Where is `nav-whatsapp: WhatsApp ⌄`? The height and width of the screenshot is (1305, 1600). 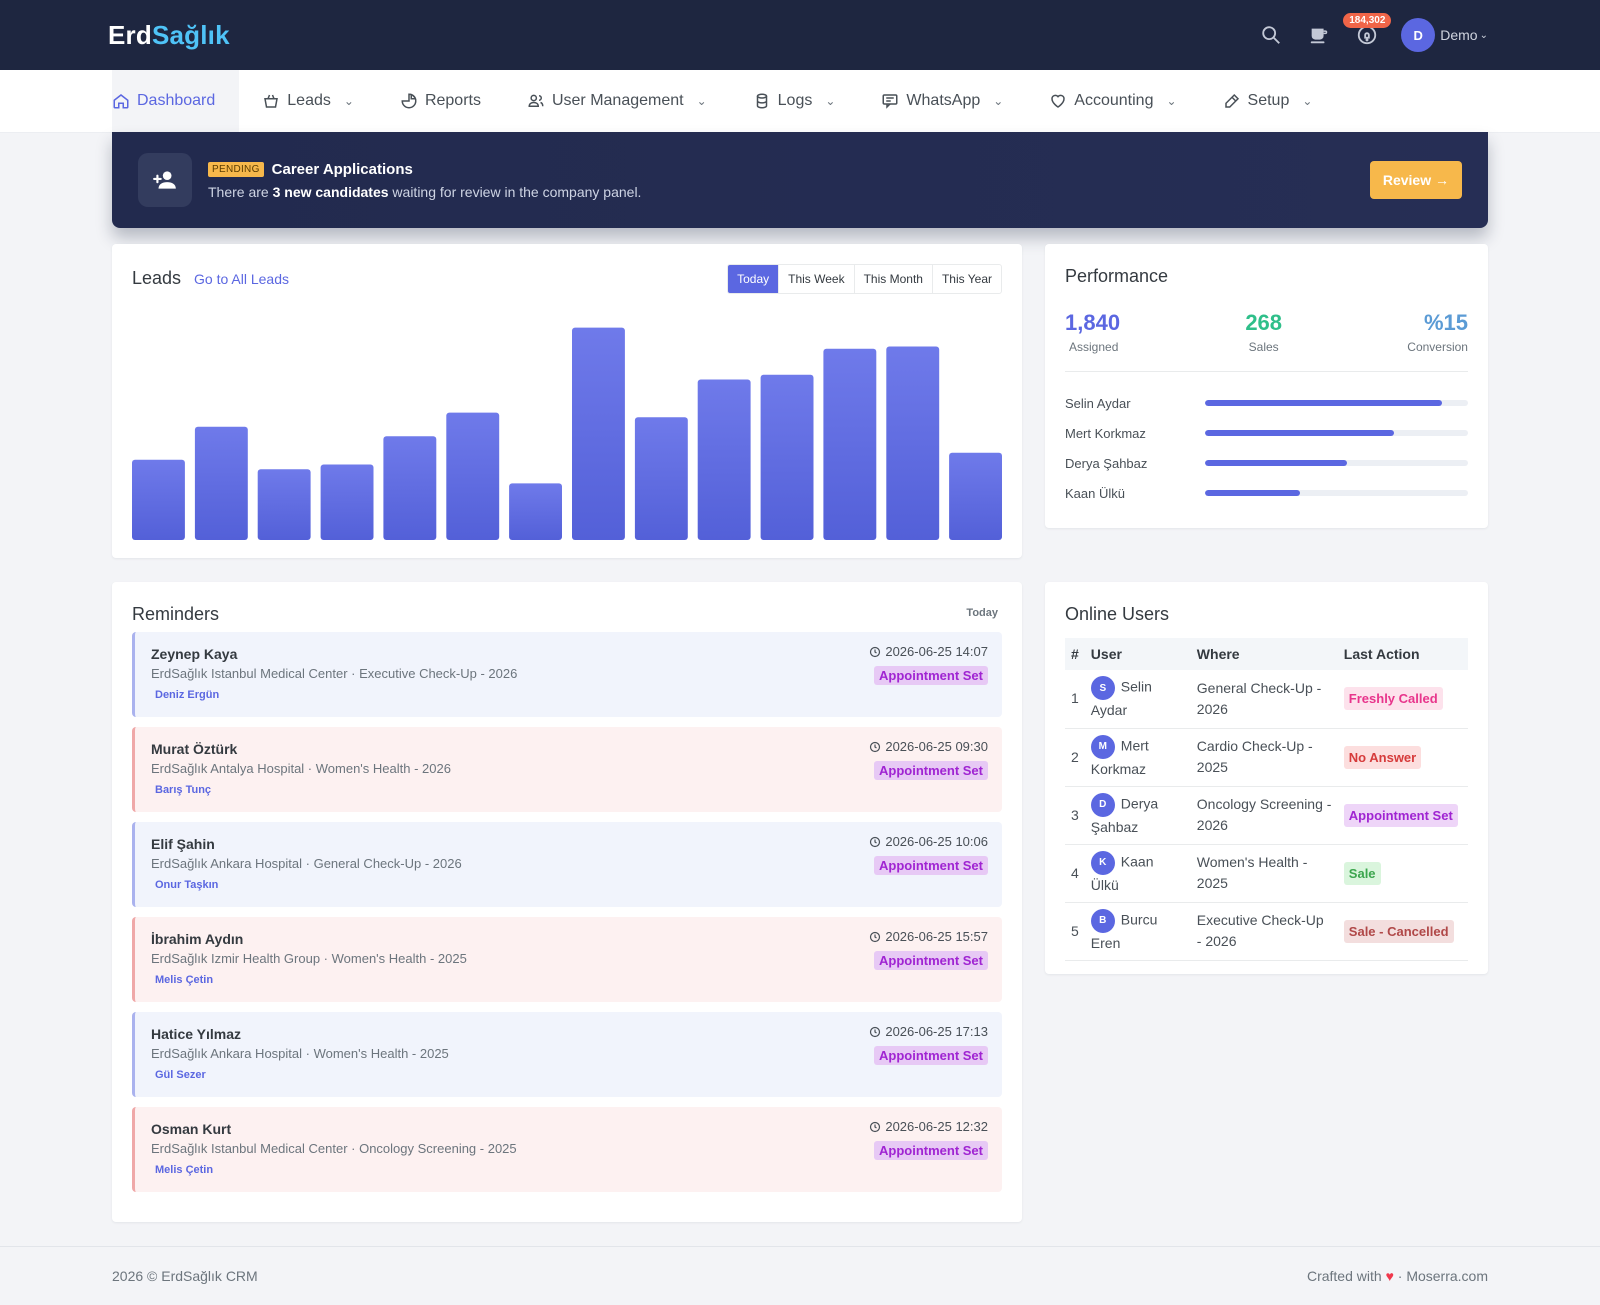
nav-whatsapp: WhatsApp ⌄ is located at coordinates (942, 101).